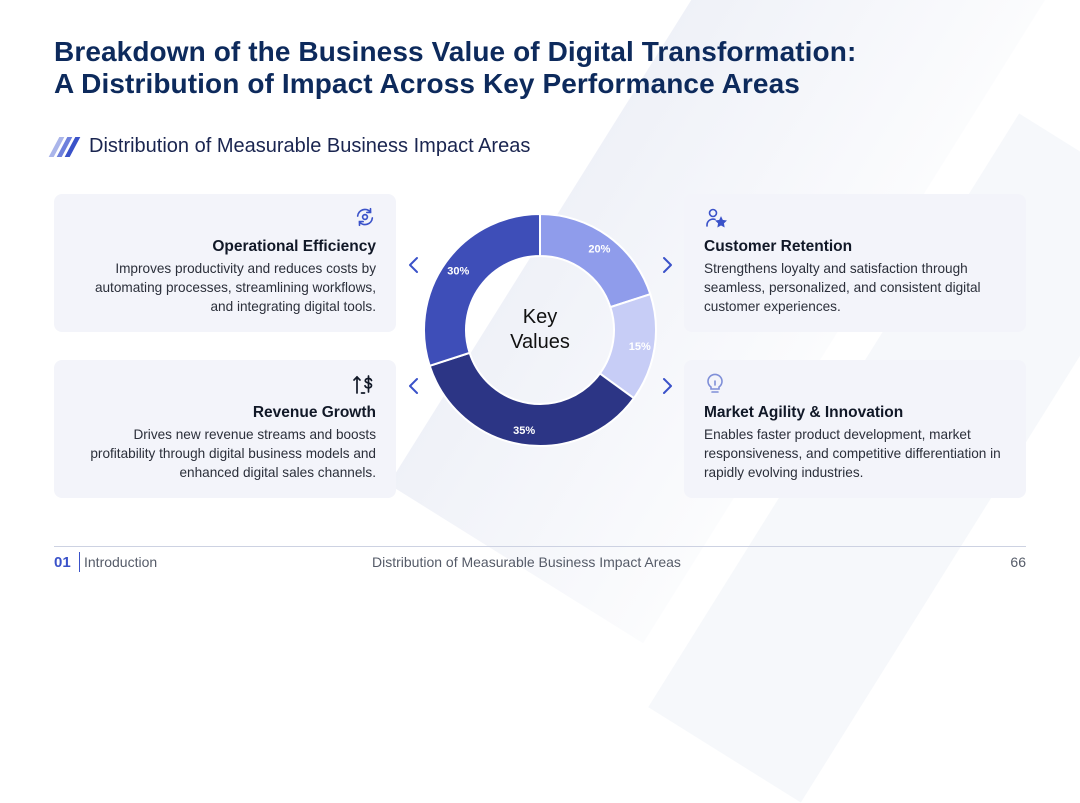 The height and width of the screenshot is (803, 1080). I want to click on card-title: Revenue Growth, so click(314, 412).